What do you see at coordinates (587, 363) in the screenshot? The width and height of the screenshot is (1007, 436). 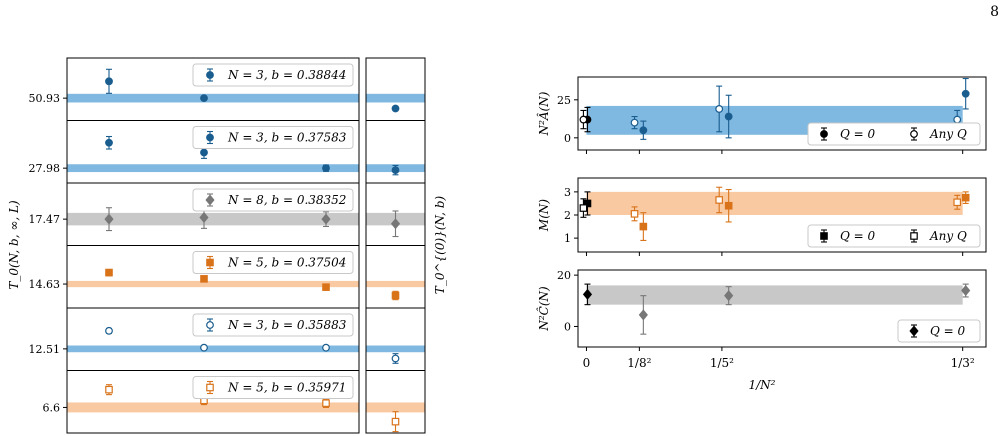 I see `xtick-label: 0` at bounding box center [587, 363].